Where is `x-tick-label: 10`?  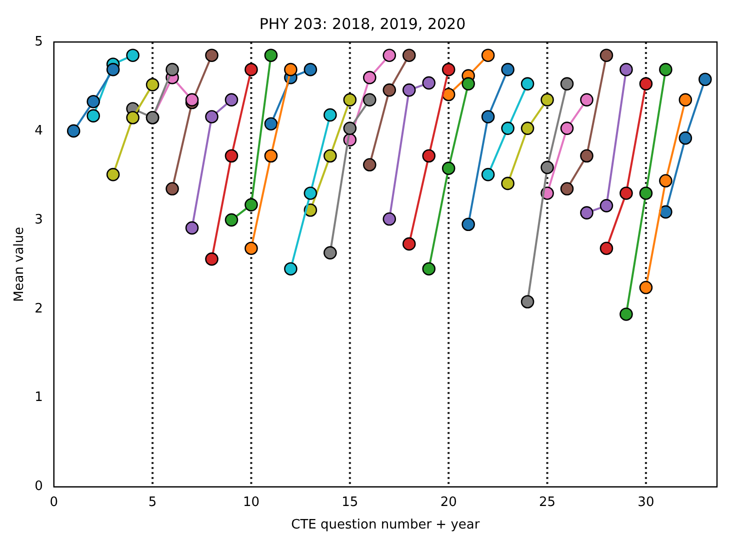
x-tick-label: 10 is located at coordinates (251, 502).